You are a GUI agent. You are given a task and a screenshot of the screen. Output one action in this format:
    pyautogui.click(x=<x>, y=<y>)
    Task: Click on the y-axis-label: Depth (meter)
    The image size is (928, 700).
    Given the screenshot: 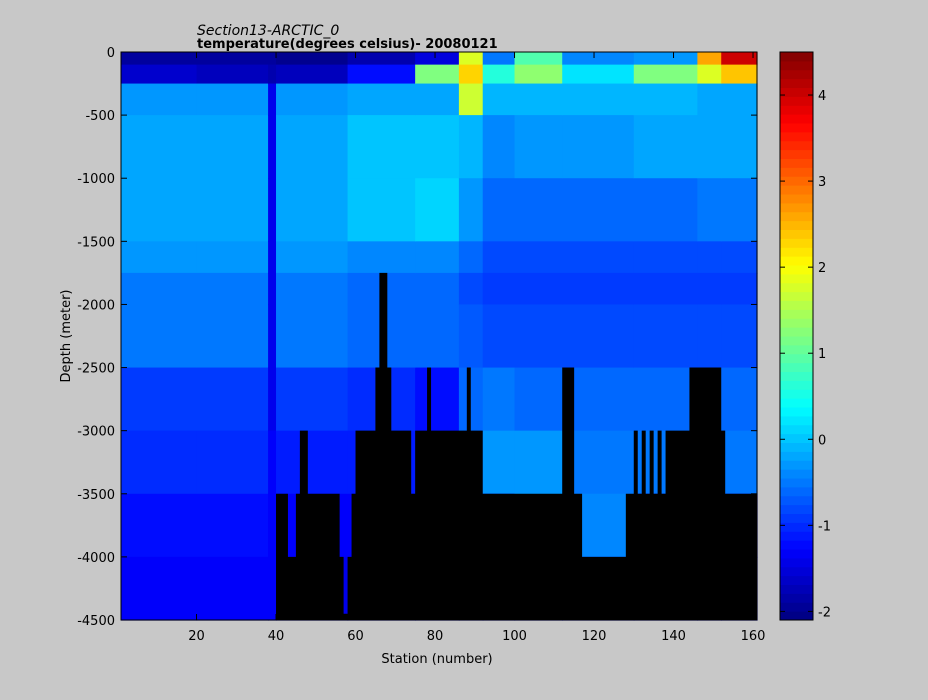 What is the action you would take?
    pyautogui.click(x=66, y=336)
    